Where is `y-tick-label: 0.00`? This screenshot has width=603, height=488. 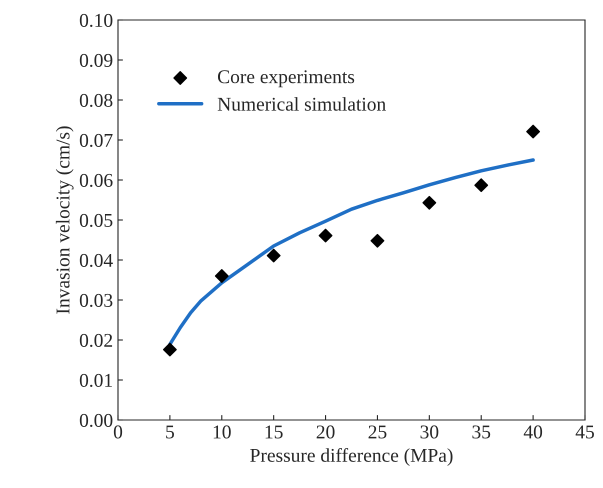
y-tick-label: 0.00 is located at coordinates (96, 421).